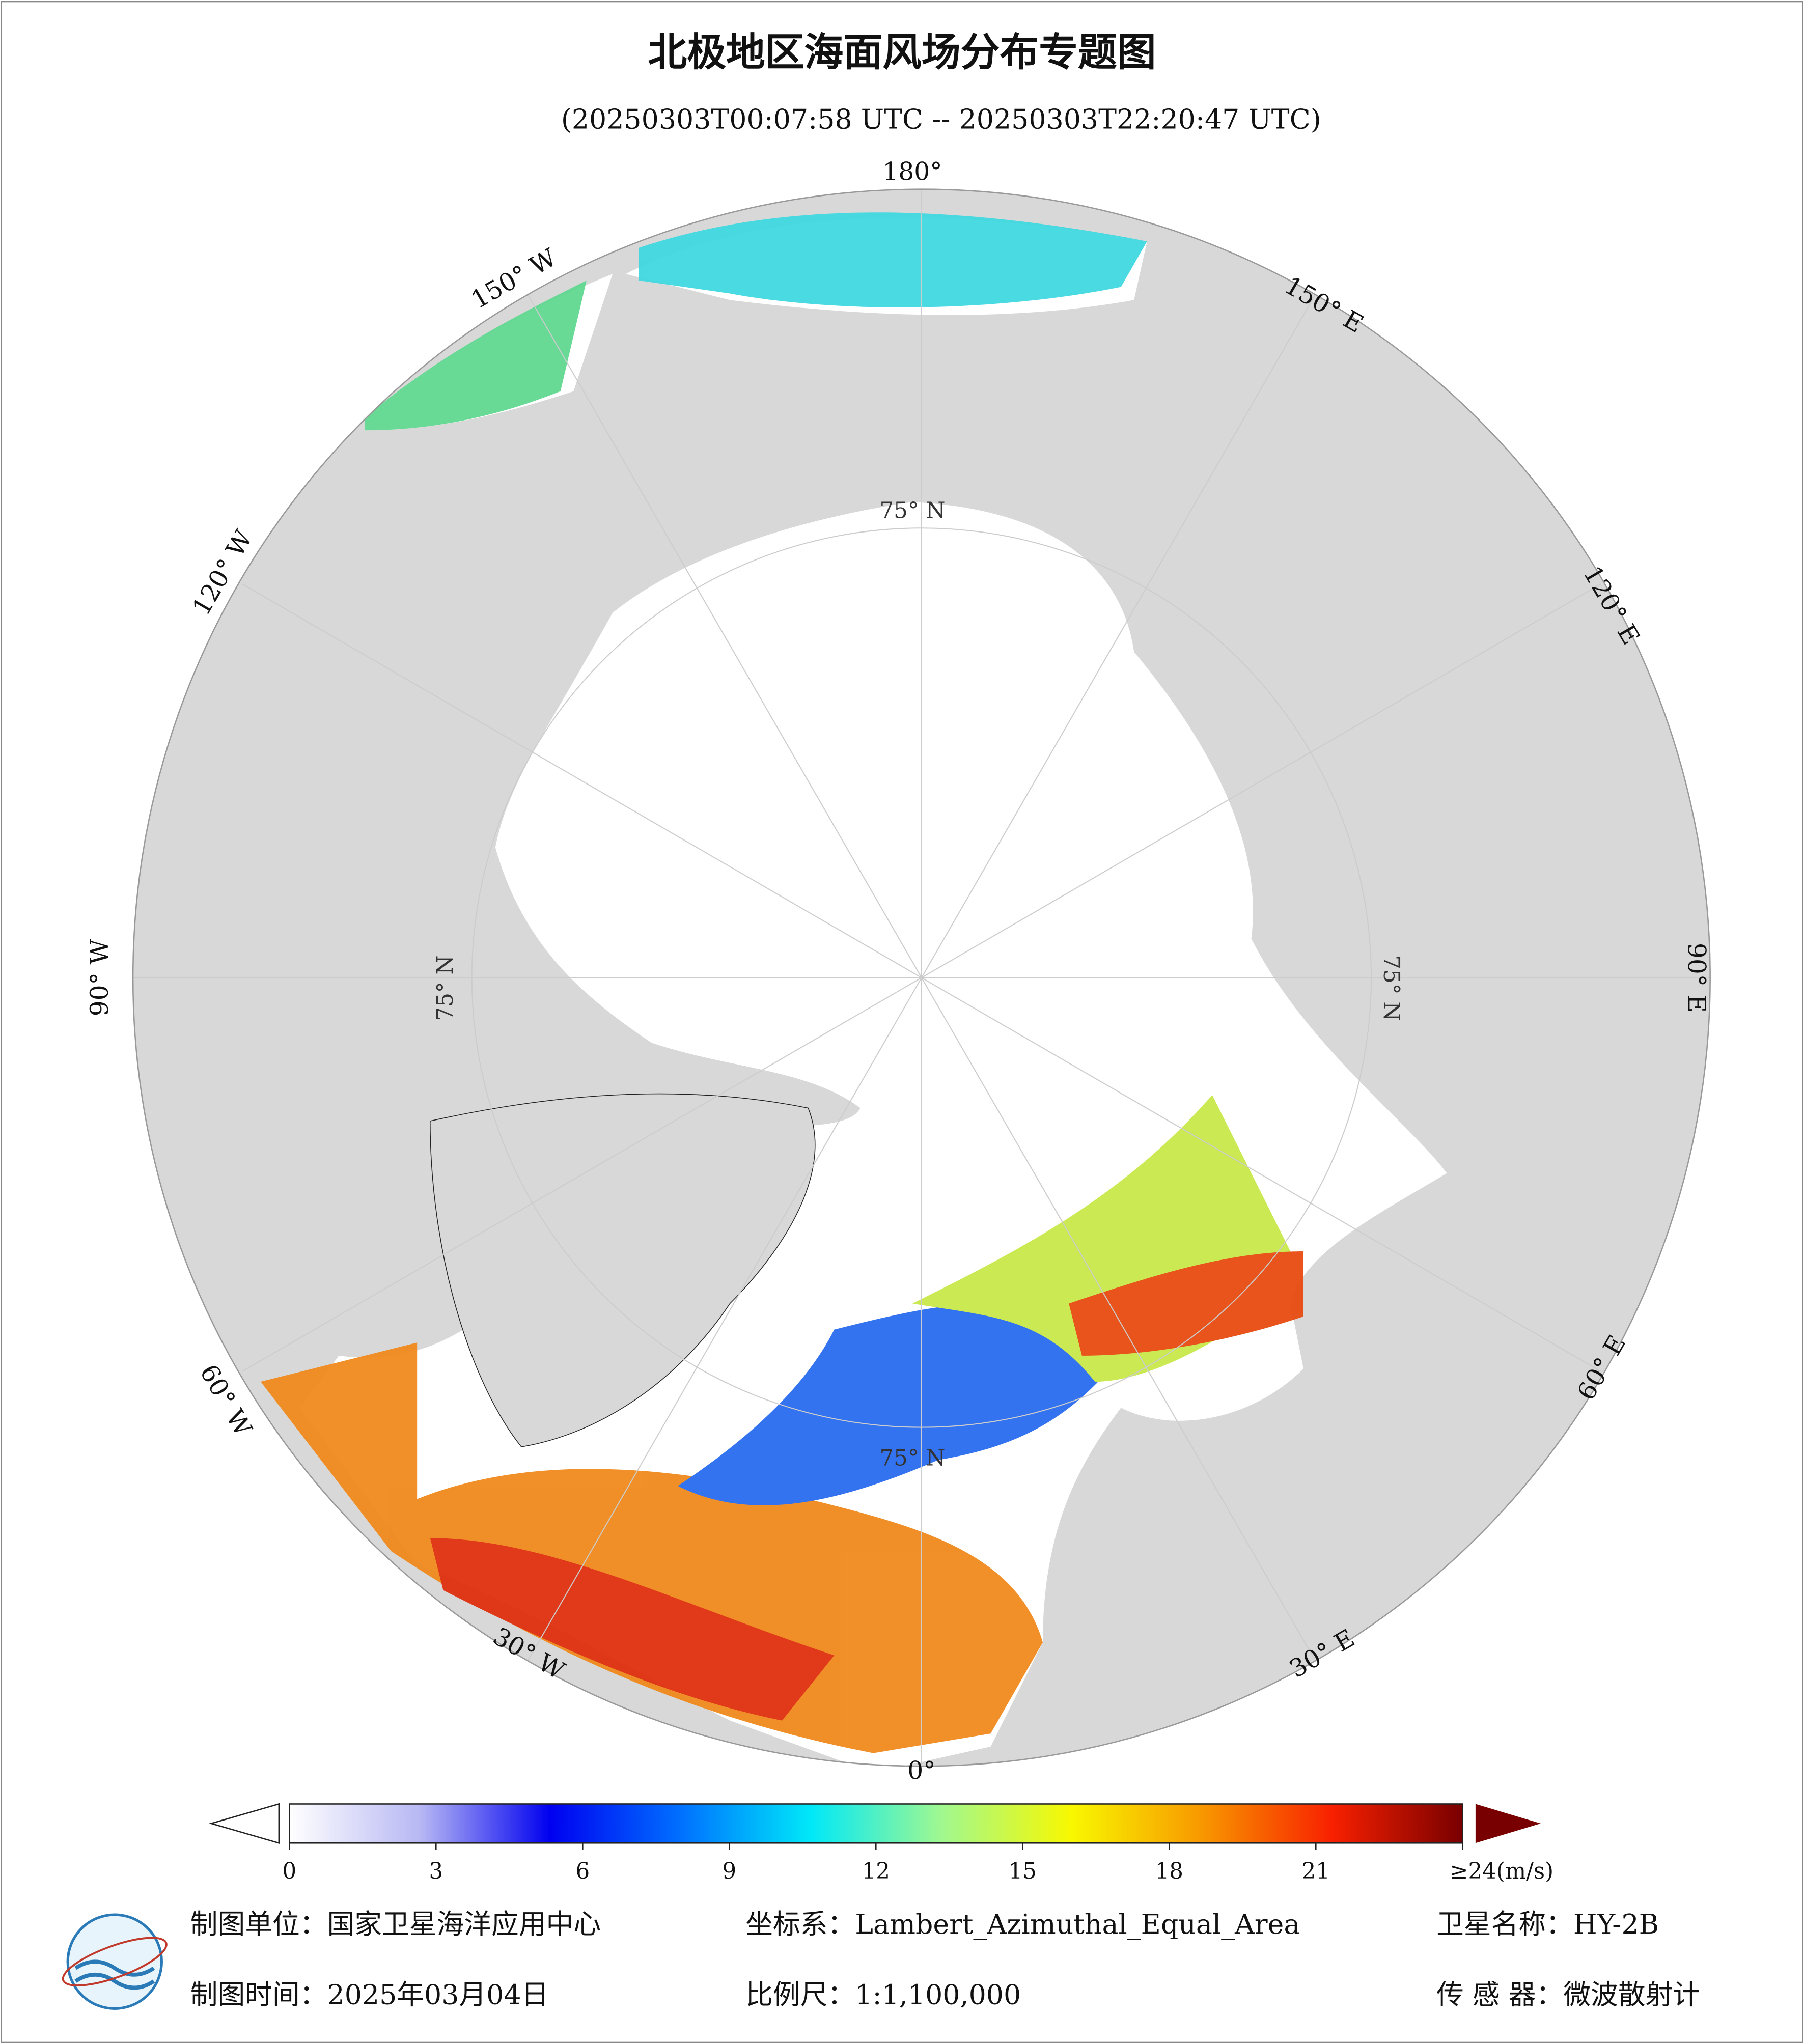 This screenshot has width=1804, height=2044. What do you see at coordinates (893, 259) in the screenshot?
I see `swath-pacific` at bounding box center [893, 259].